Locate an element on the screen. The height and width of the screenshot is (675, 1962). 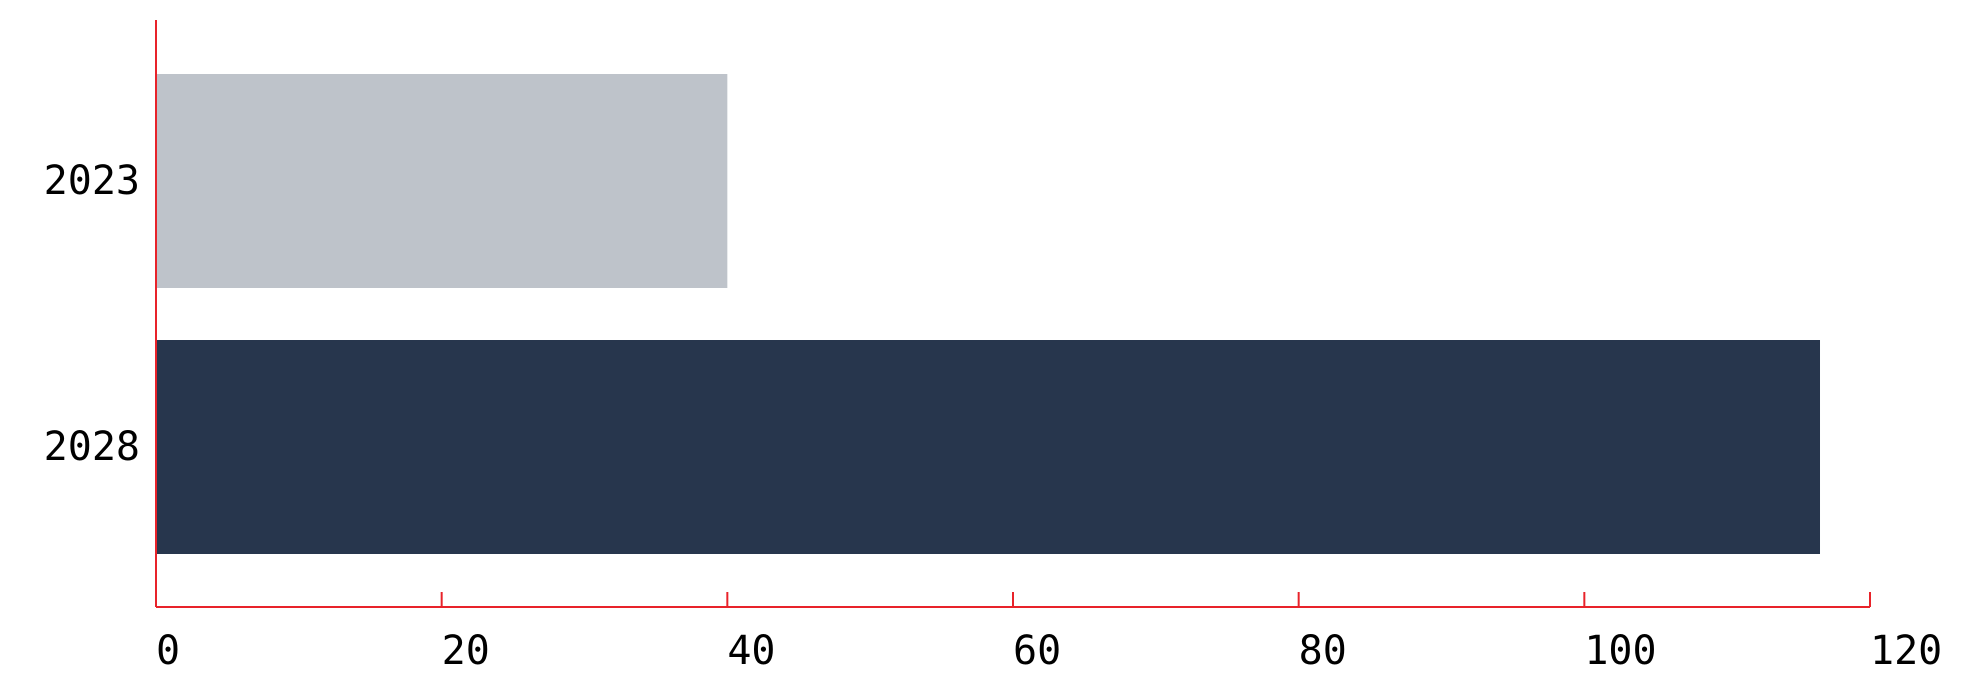
x-tick-label-100: 100 is located at coordinates (1620, 651).